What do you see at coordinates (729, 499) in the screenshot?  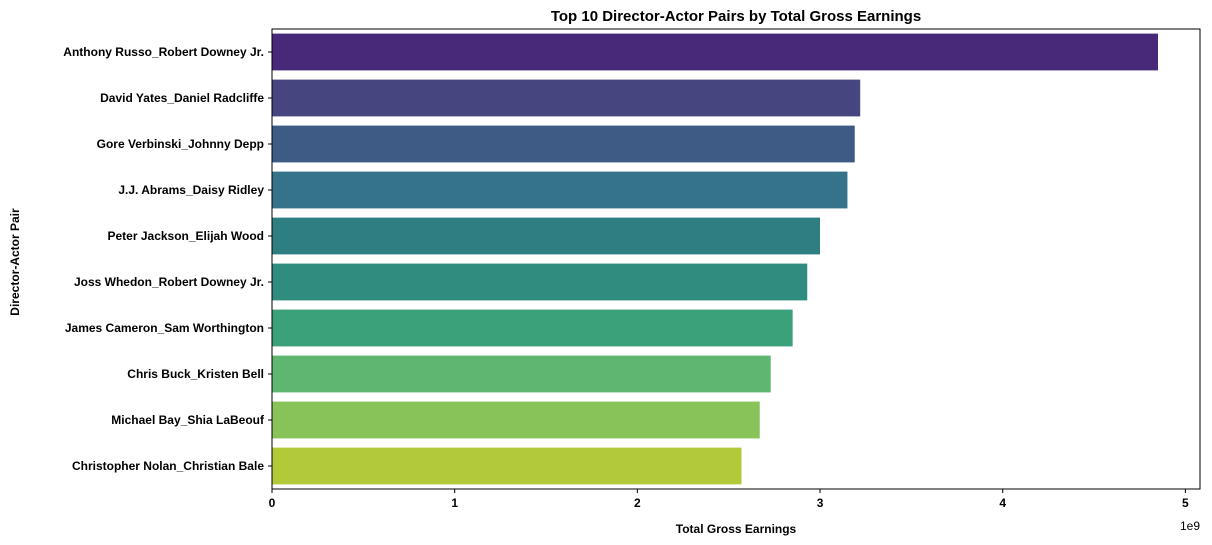 I see `x-axis-ticks: 0 1 2 3 4 5` at bounding box center [729, 499].